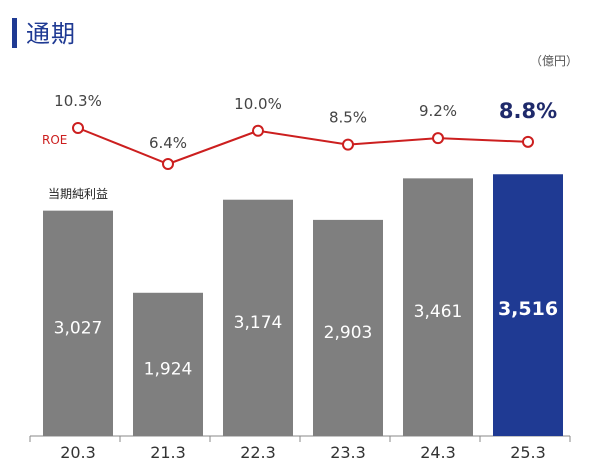 Image resolution: width=598 pixels, height=474 pixels. I want to click on bar-21.3, so click(168, 364).